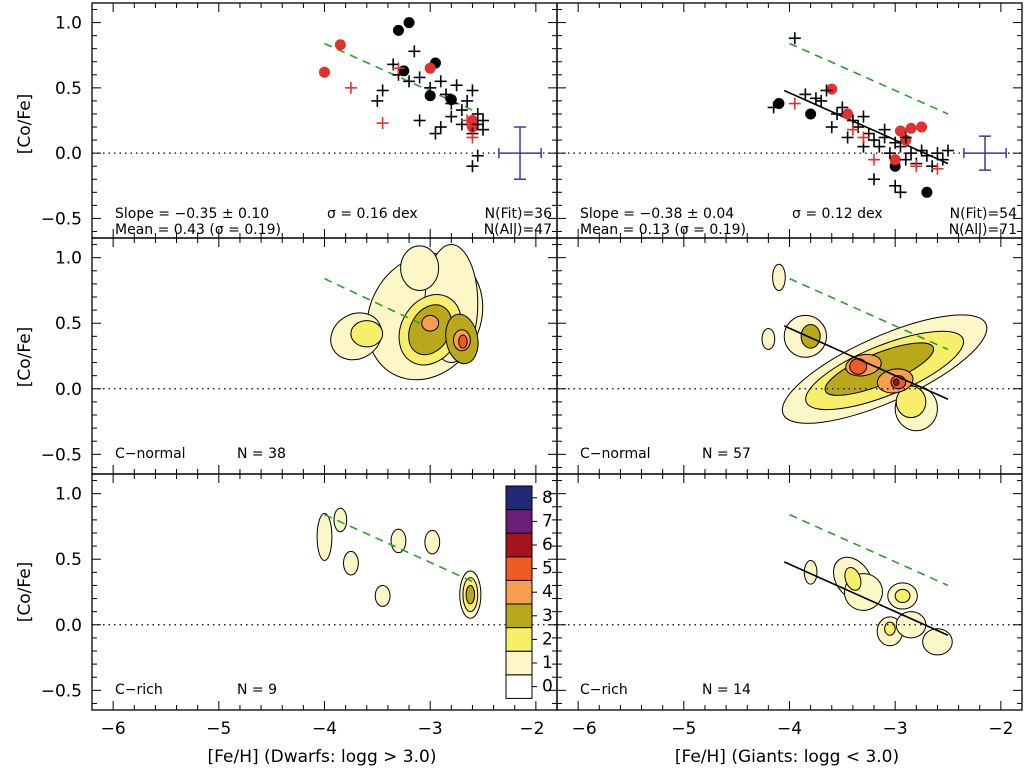 The width and height of the screenshot is (1025, 779). Describe the element at coordinates (257, 690) in the screenshot. I see `panel-count-4: N = 9` at that location.